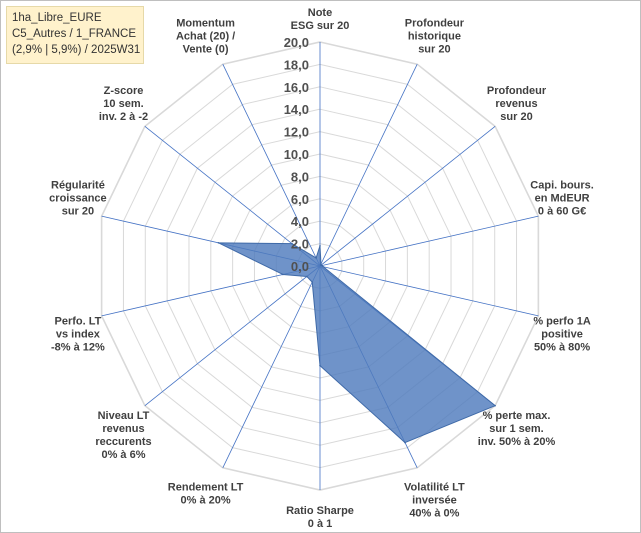 The width and height of the screenshot is (641, 533). I want to click on axis-label-line: Achat (20) /, so click(205, 36).